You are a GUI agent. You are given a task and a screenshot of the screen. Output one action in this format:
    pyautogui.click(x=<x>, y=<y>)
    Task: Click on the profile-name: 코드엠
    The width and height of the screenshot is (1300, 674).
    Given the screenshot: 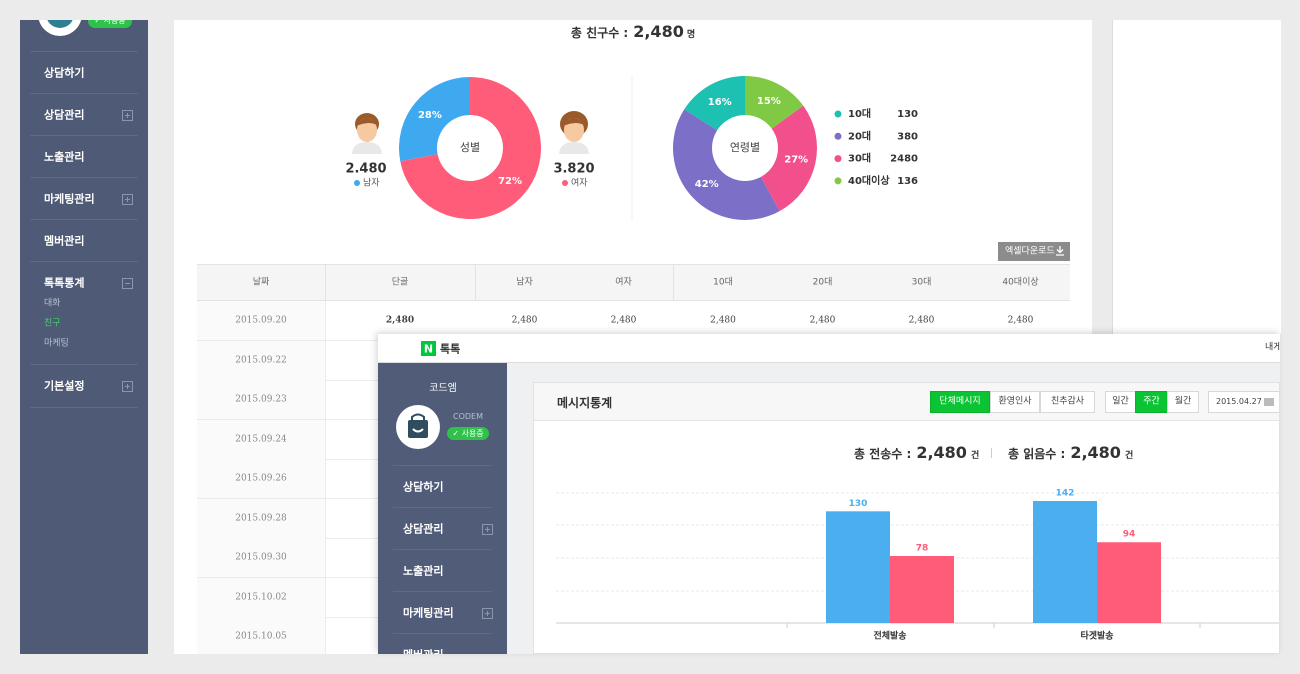 What is the action you would take?
    pyautogui.click(x=443, y=388)
    